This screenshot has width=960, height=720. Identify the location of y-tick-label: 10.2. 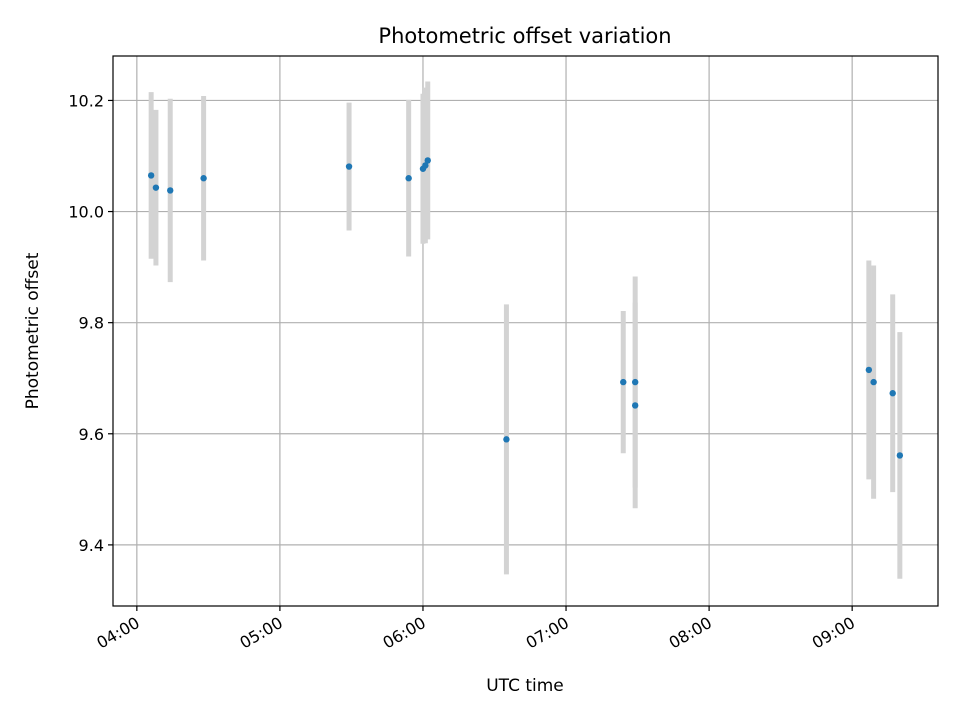
(86, 100).